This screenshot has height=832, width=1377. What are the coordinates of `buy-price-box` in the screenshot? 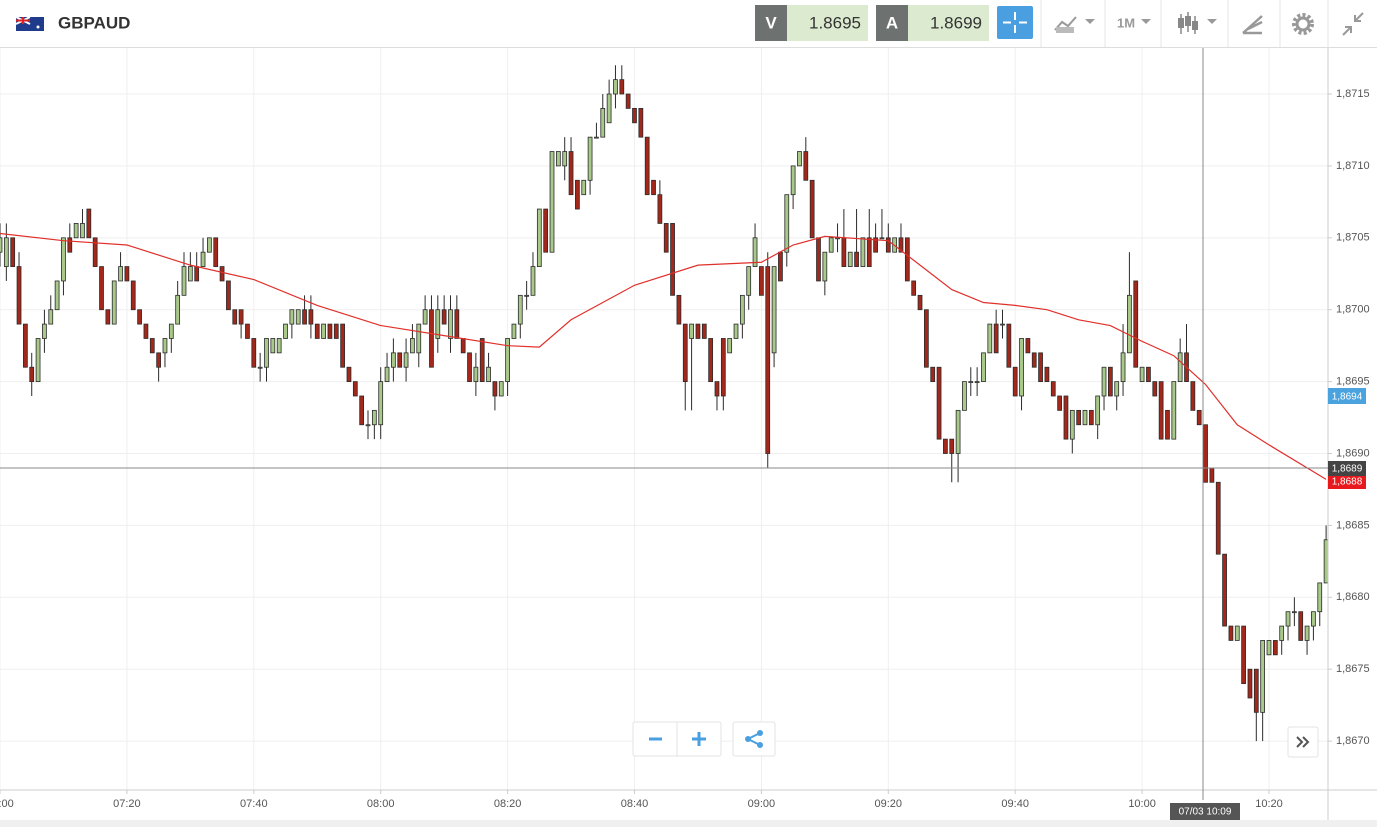 It's located at (948, 23).